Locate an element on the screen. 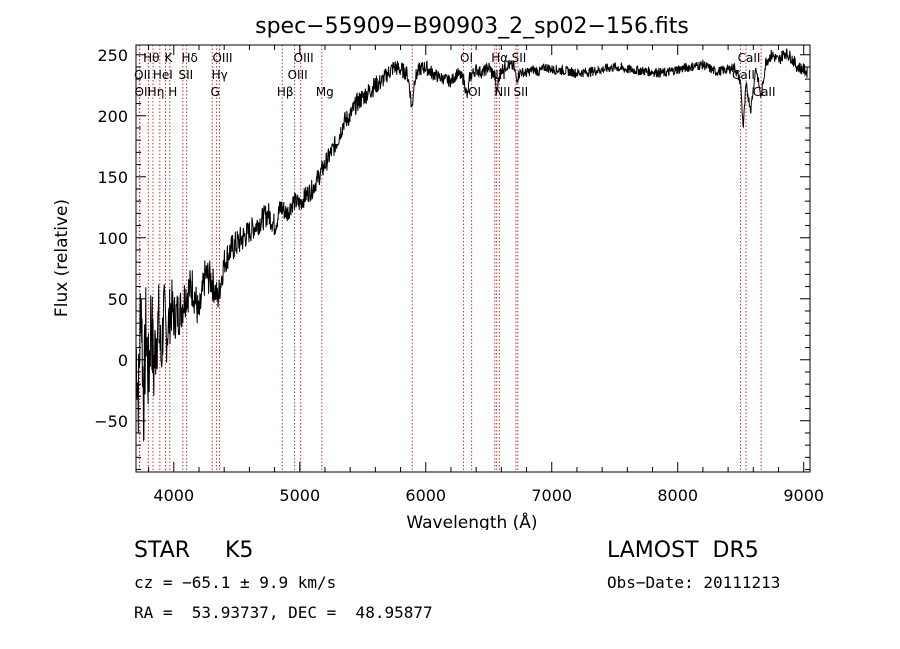  coordinates: RA = 53.93737, DEC = 48.95877 is located at coordinates (283, 612).